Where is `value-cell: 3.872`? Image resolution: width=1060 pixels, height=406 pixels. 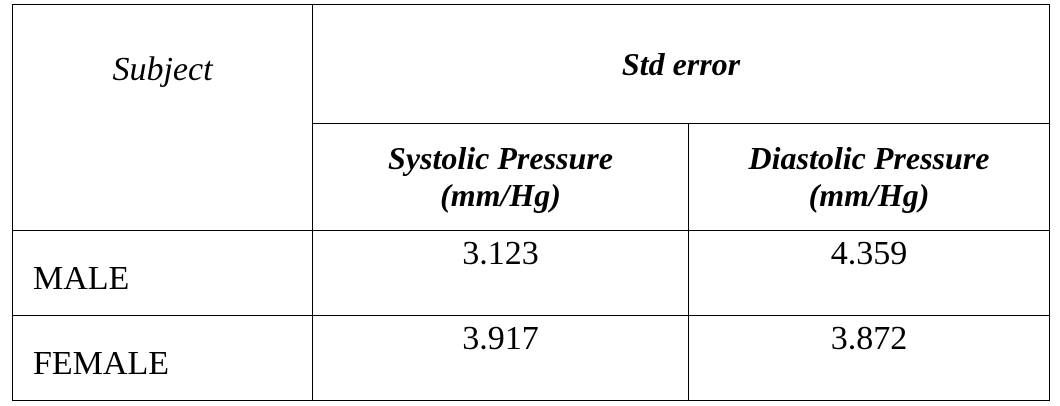
value-cell: 3.872 is located at coordinates (869, 358).